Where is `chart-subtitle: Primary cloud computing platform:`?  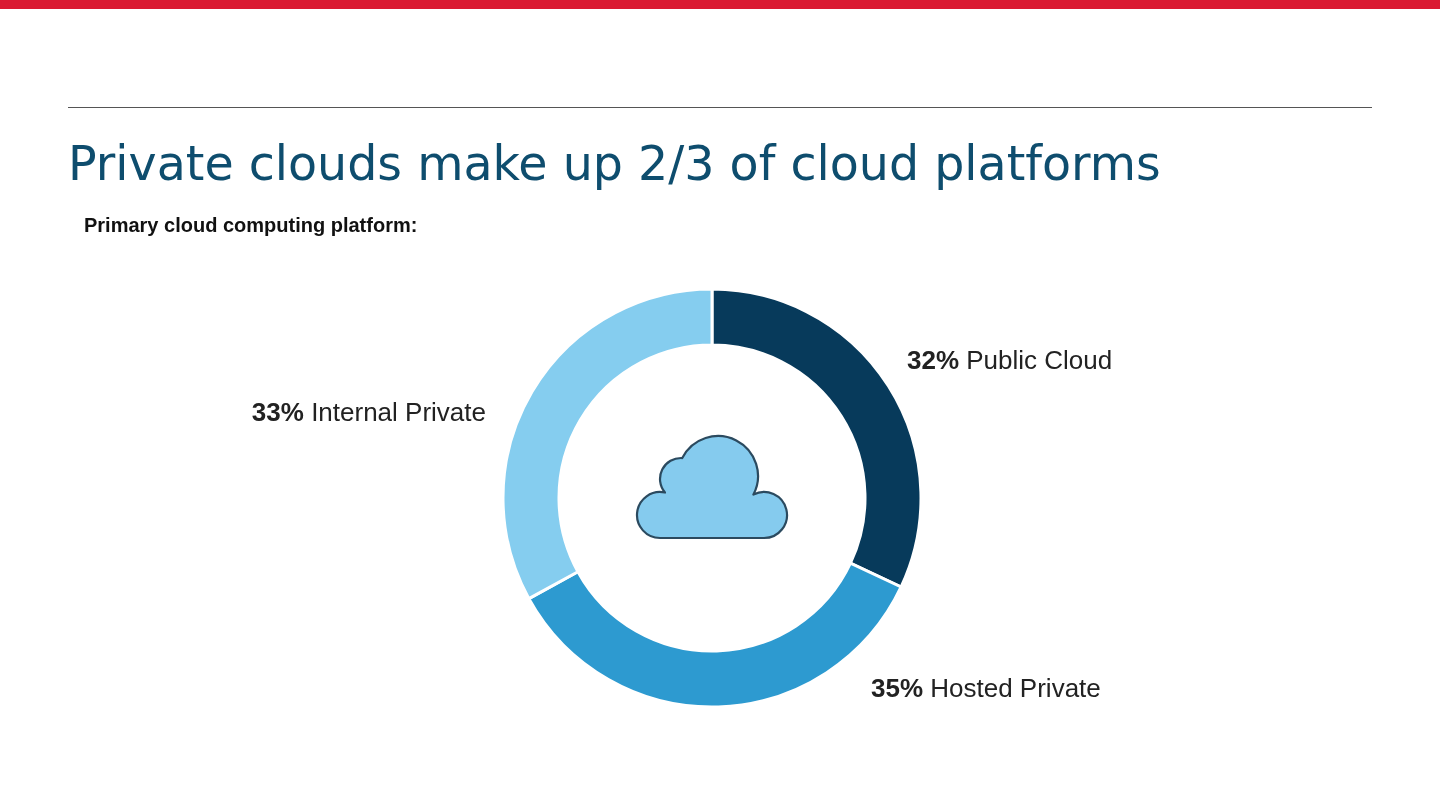 chart-subtitle: Primary cloud computing platform: is located at coordinates (251, 225).